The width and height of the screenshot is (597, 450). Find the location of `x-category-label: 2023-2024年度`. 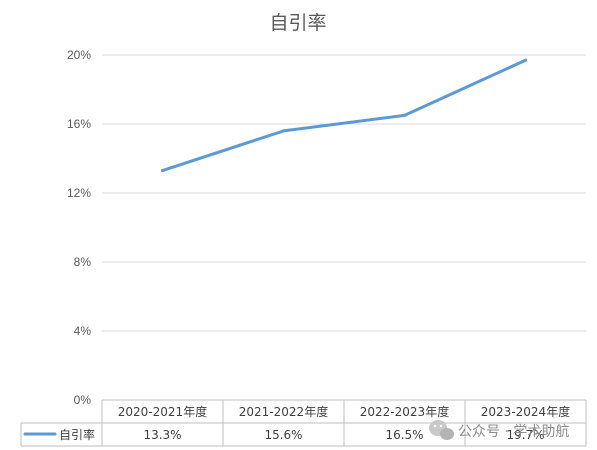

x-category-label: 2023-2024年度 is located at coordinates (525, 411).